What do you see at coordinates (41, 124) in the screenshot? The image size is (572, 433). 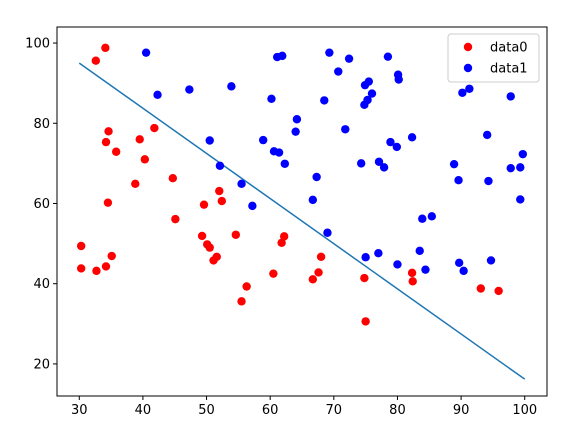 I see `y-tick-label: 80` at bounding box center [41, 124].